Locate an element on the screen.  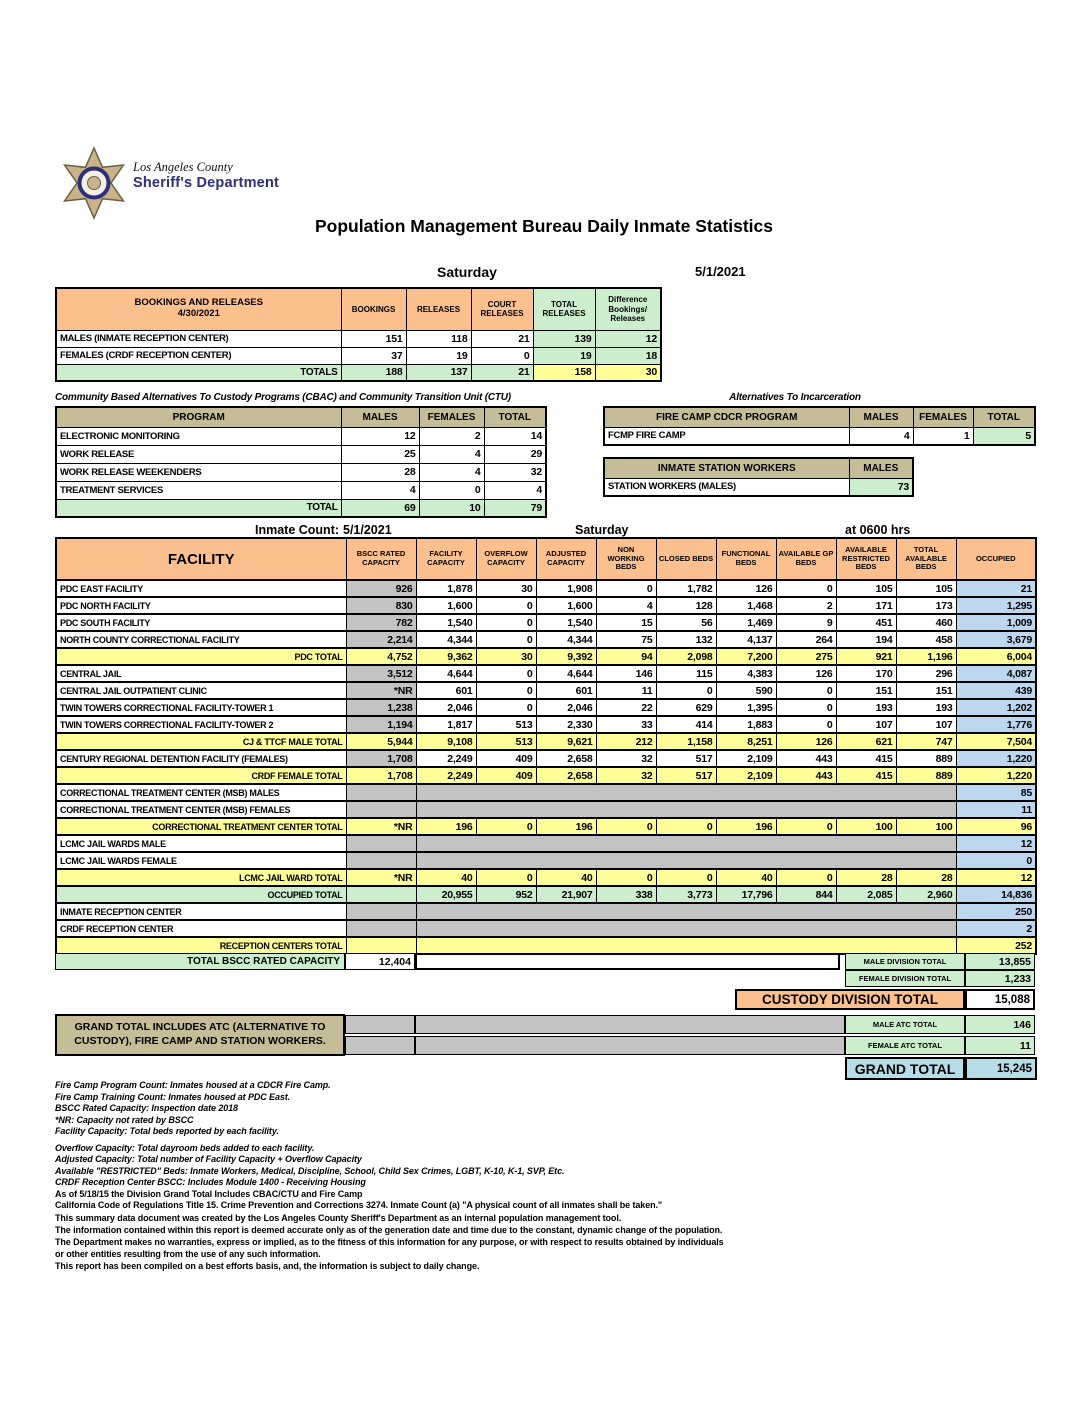
facility-cell: 15 is located at coordinates (626, 622).